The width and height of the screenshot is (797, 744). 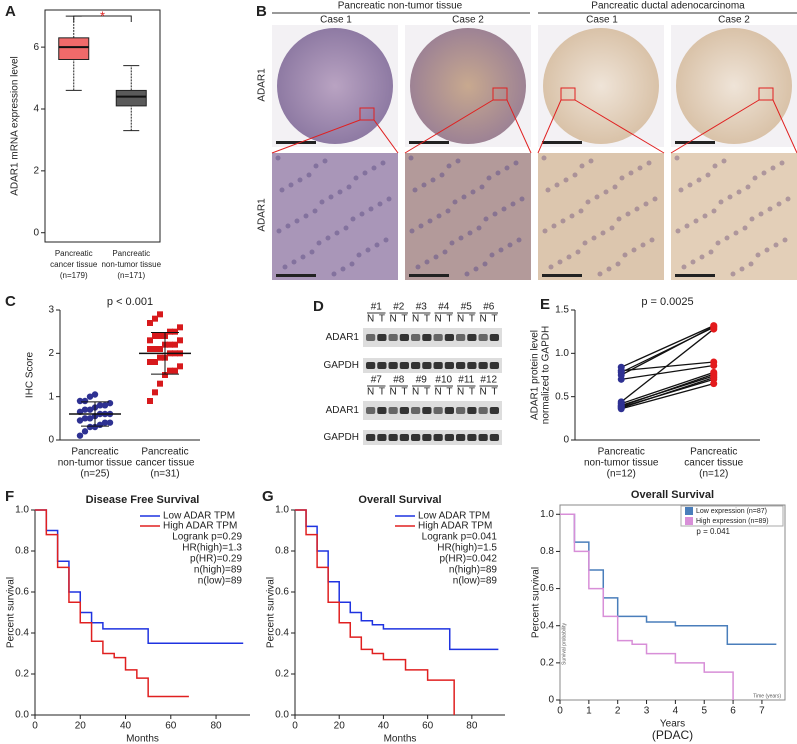 What do you see at coordinates (432, 365) in the screenshot?
I see `blot-strip` at bounding box center [432, 365].